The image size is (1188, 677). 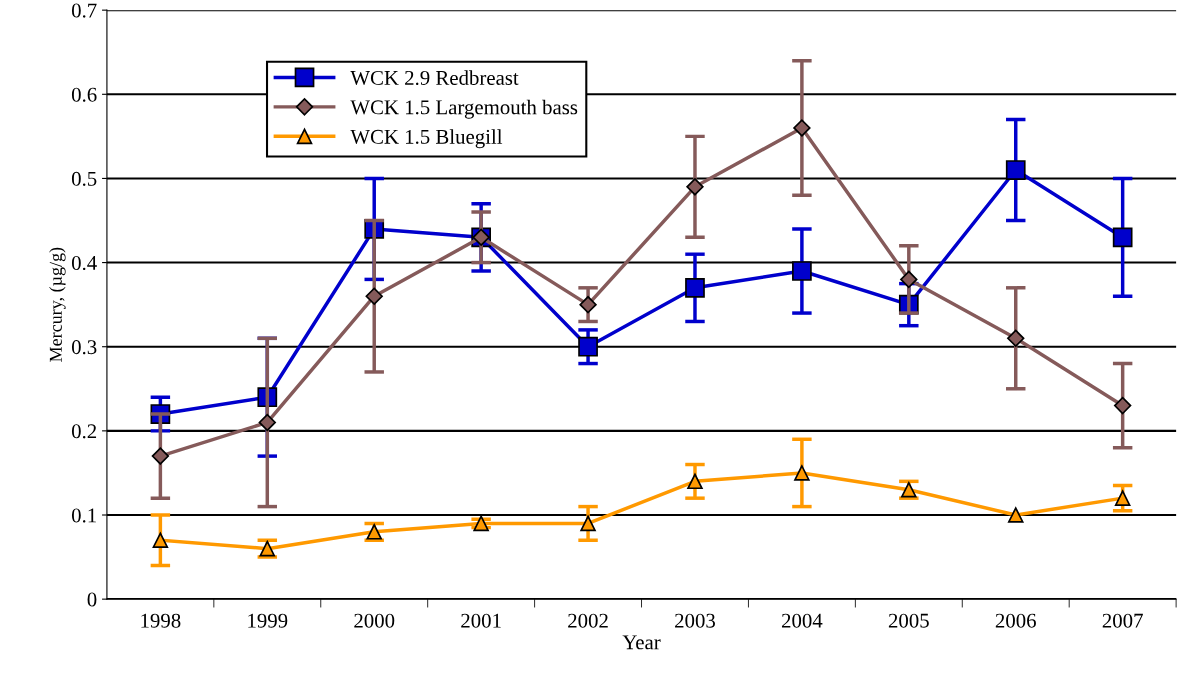 I want to click on legend-label: WCK 1.5 Largemouth bass, so click(x=464, y=109).